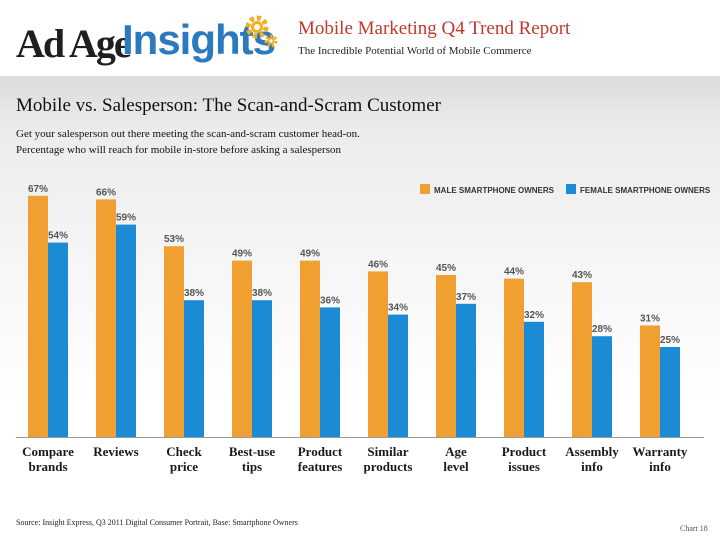 This screenshot has width=720, height=540. I want to click on category-label-9: Warranty, so click(660, 451).